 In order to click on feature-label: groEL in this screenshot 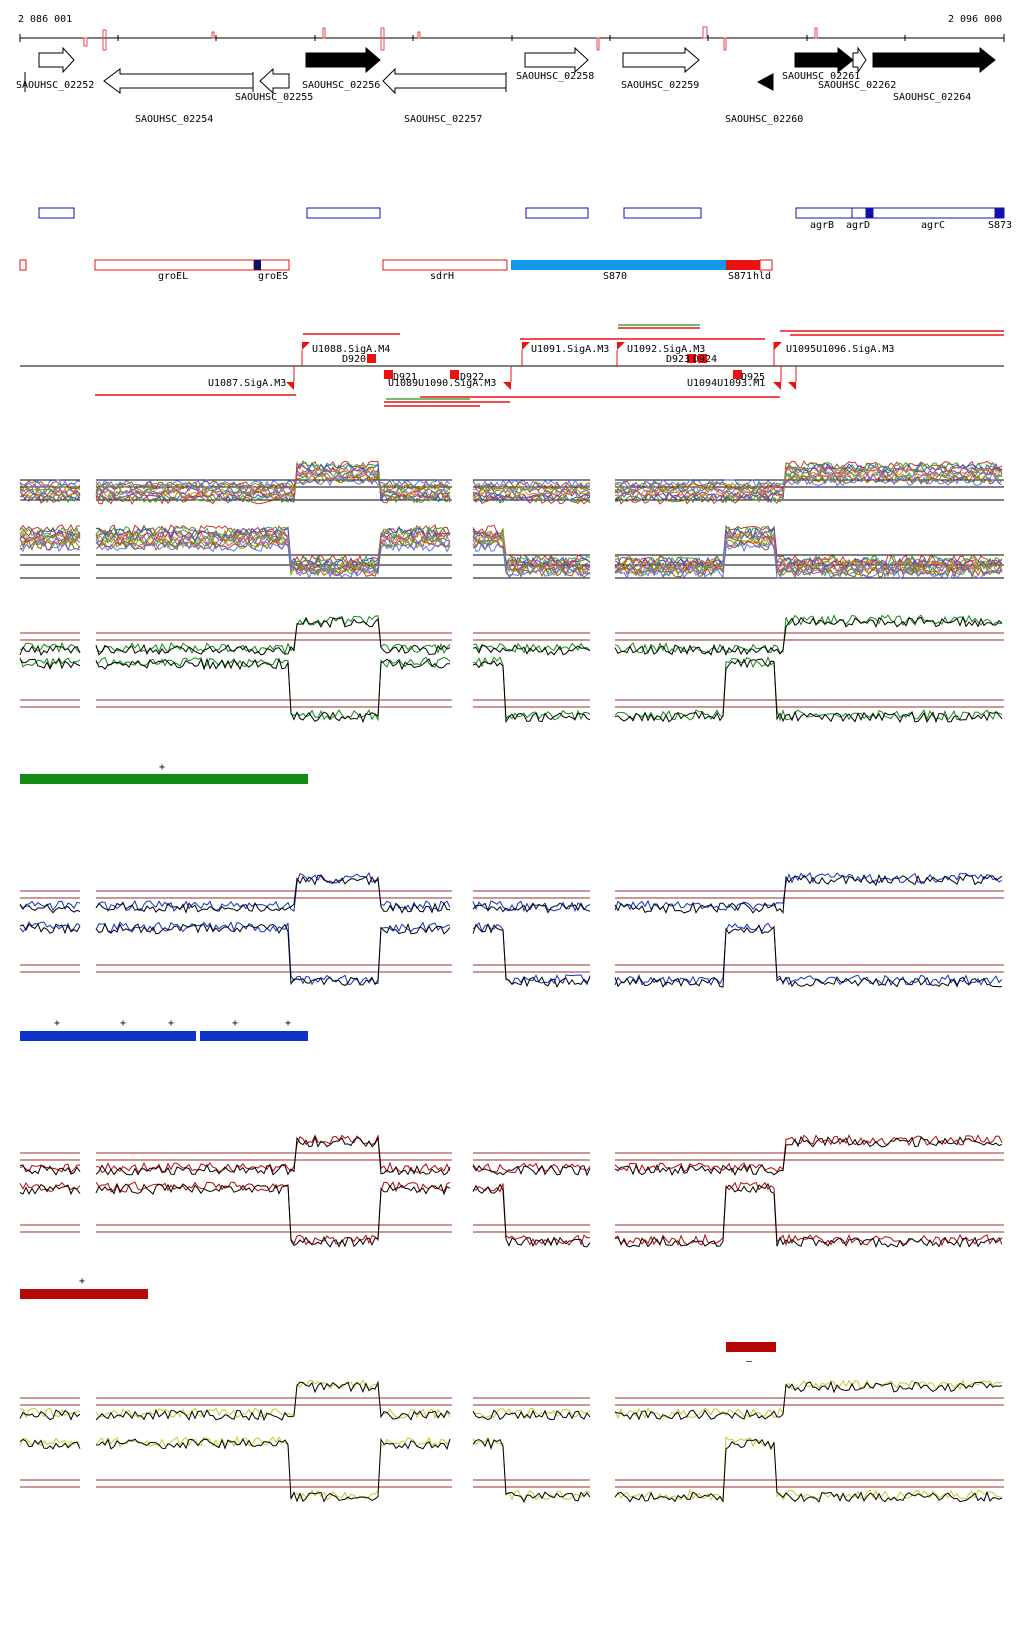, I will do `click(173, 276)`.